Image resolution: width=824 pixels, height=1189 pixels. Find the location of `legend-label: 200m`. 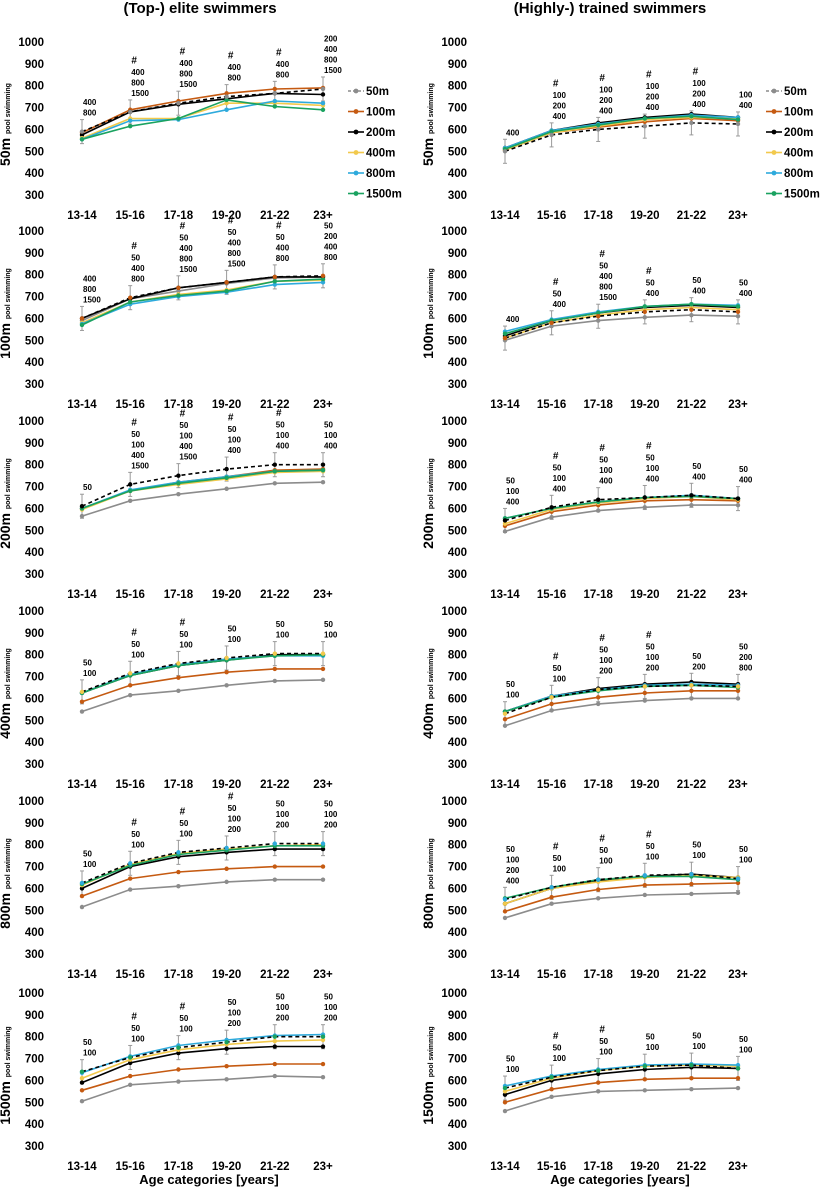

legend-label: 200m is located at coordinates (798, 133).